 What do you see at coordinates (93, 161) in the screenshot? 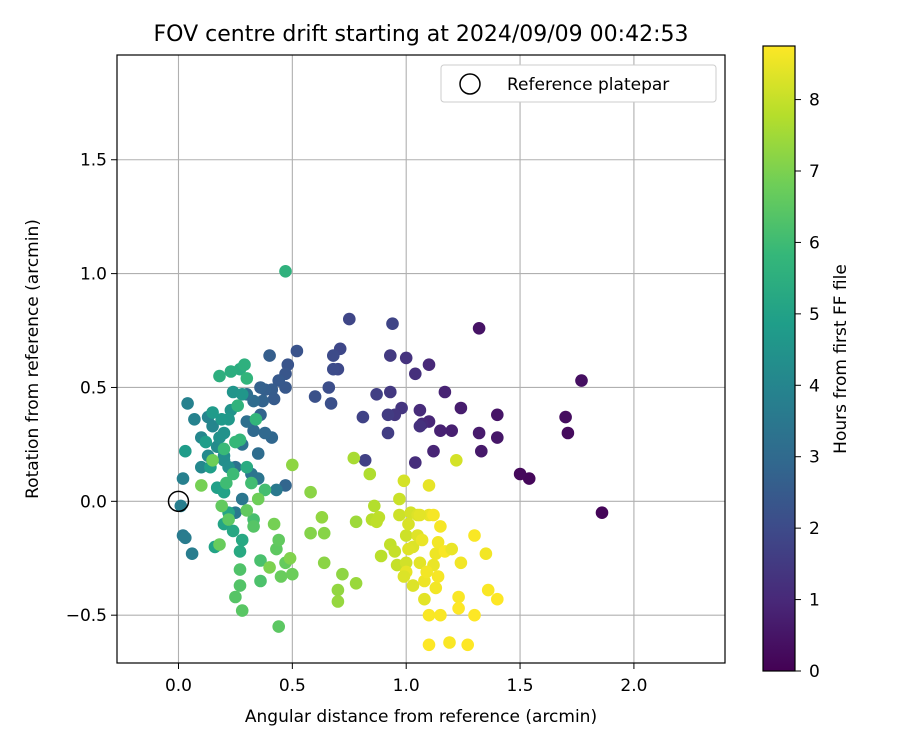
I see `y-tick-label: 1.5` at bounding box center [93, 161].